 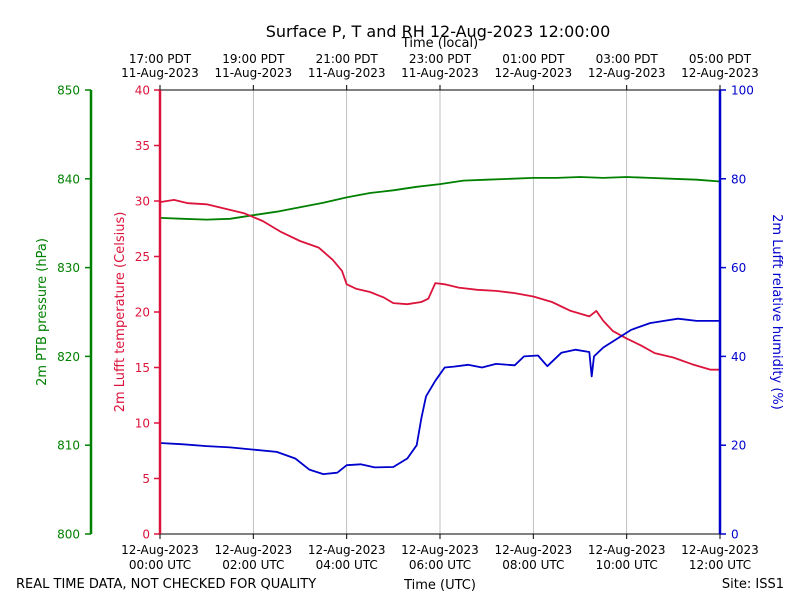 What do you see at coordinates (253, 59) in the screenshot?
I see `top-tick-time: 19:00 PDT` at bounding box center [253, 59].